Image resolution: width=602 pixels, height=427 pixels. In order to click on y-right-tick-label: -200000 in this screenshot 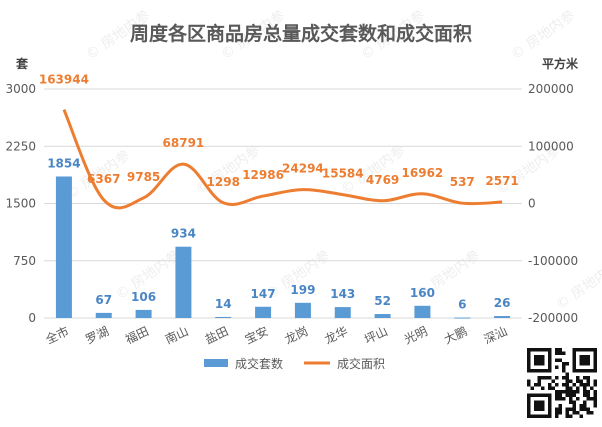, I will do `click(553, 318)`.